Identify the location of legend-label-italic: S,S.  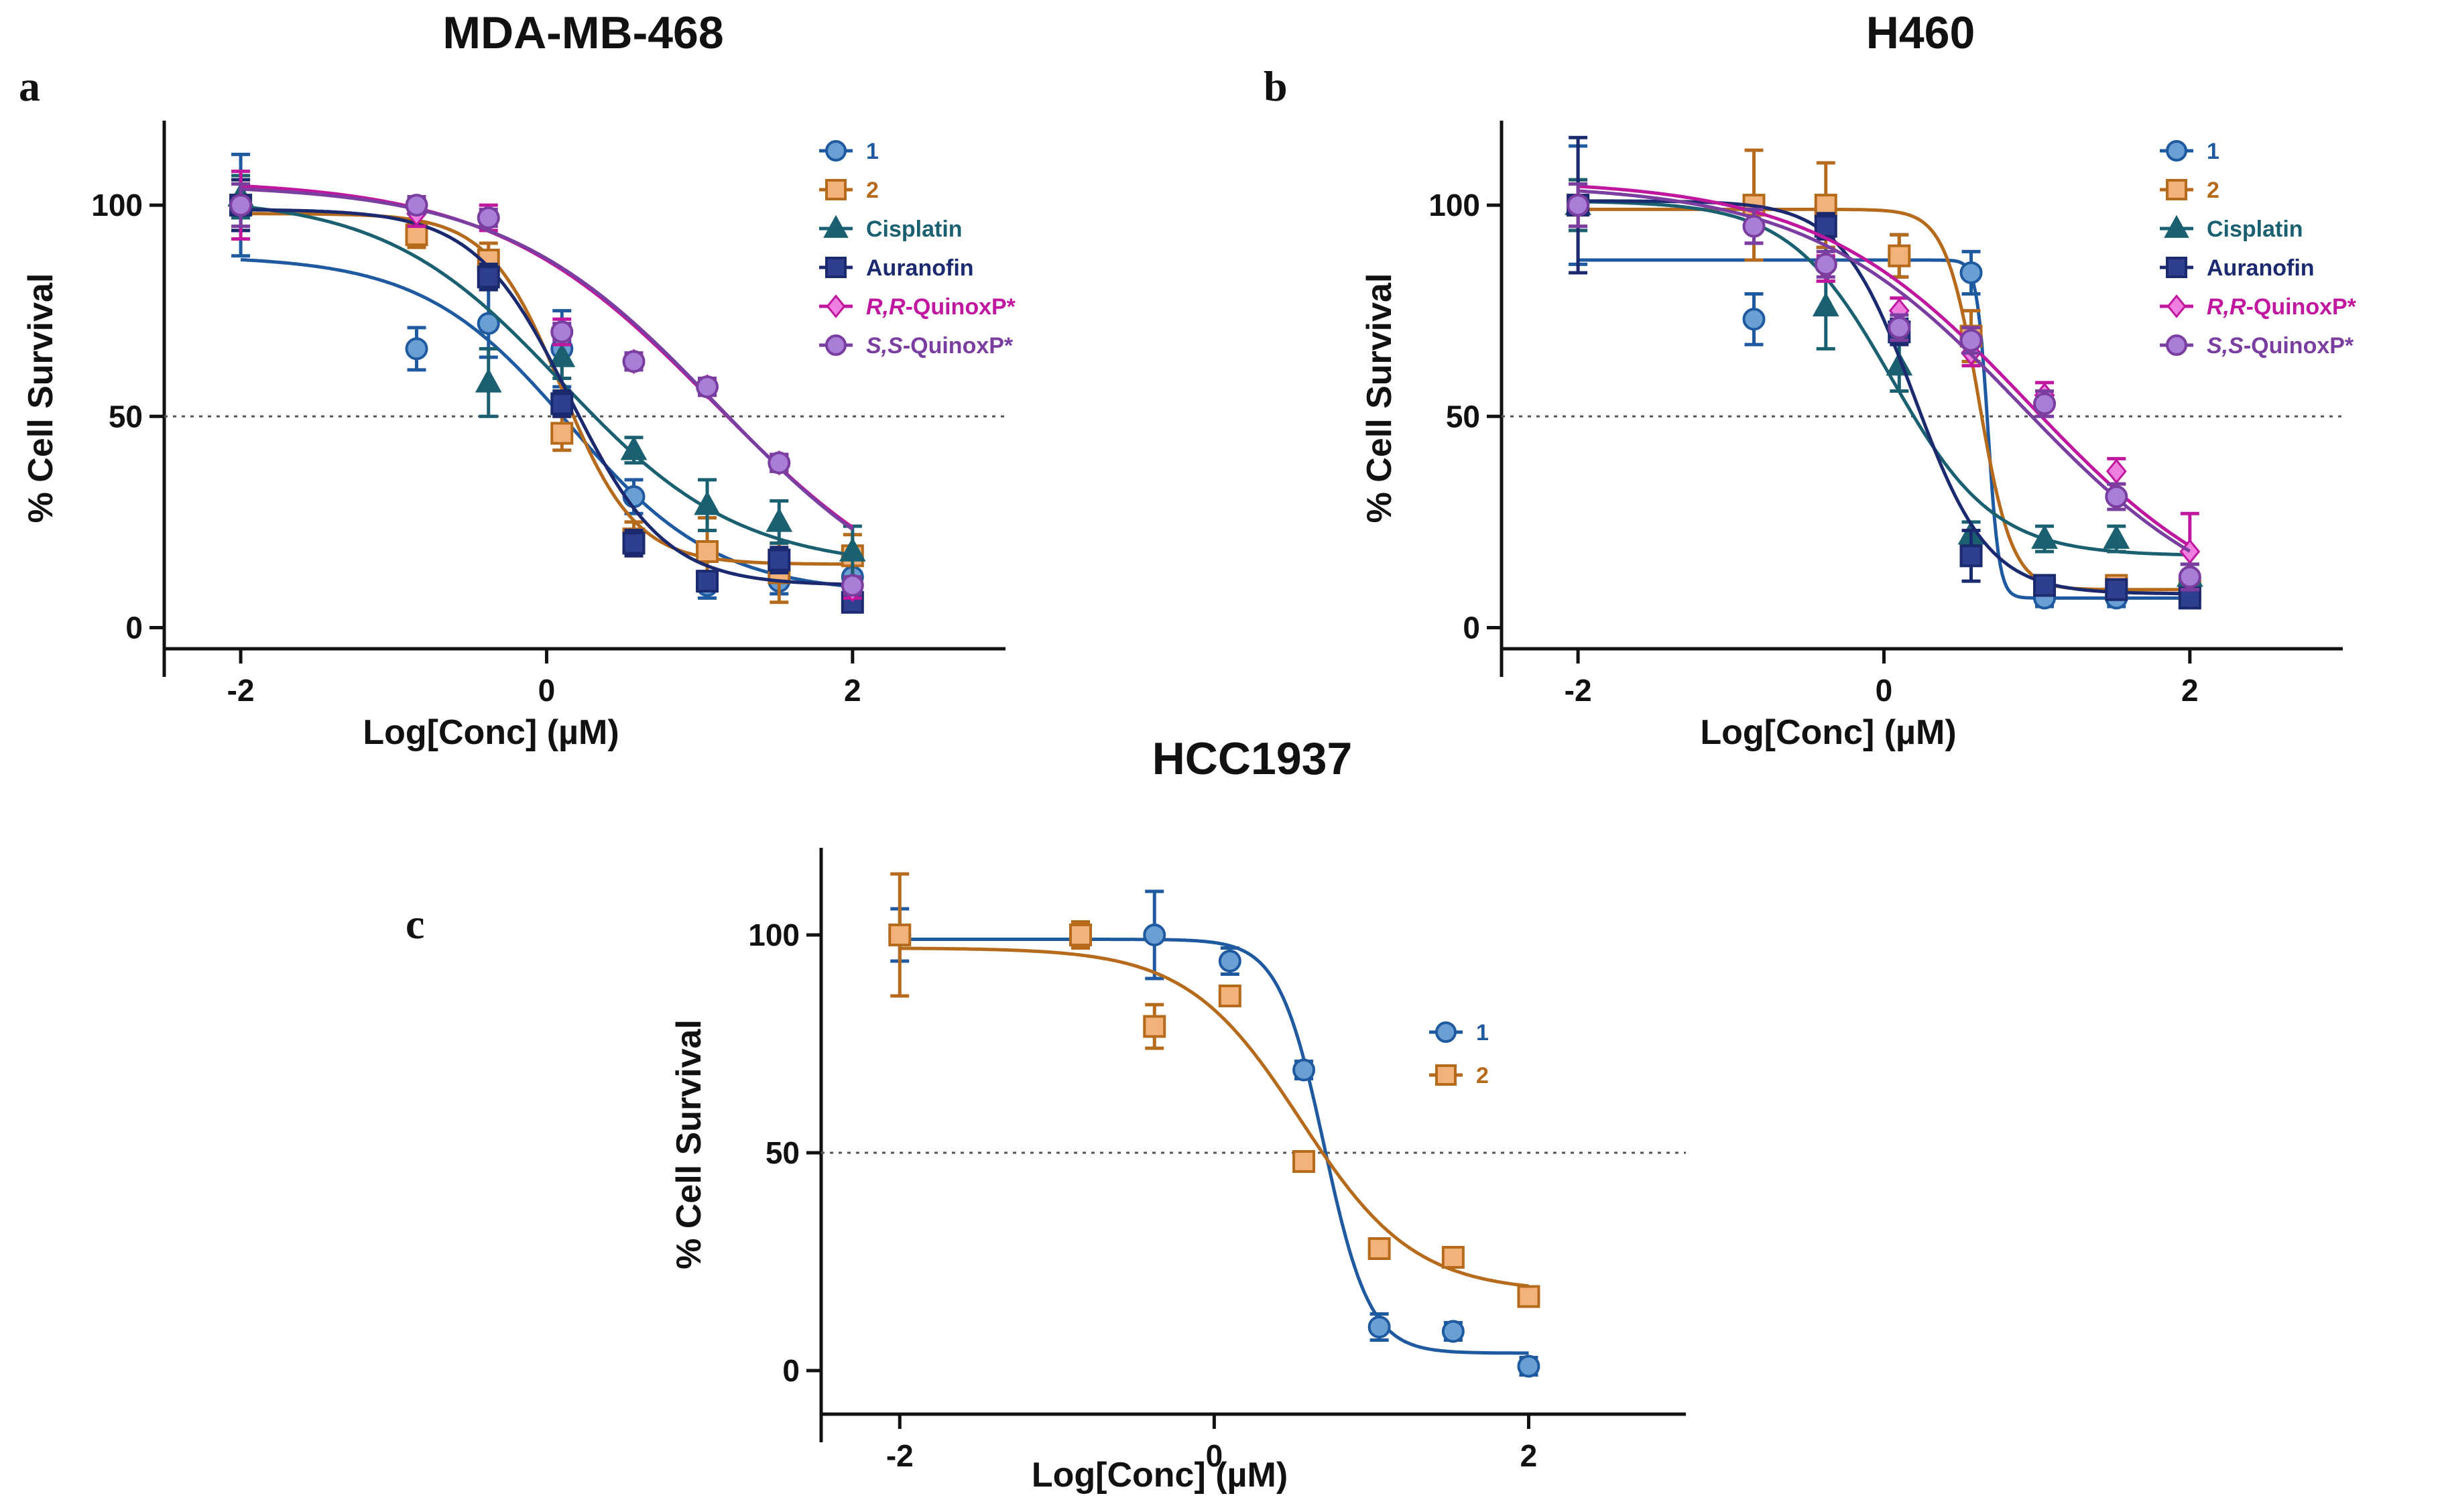
(2225, 346).